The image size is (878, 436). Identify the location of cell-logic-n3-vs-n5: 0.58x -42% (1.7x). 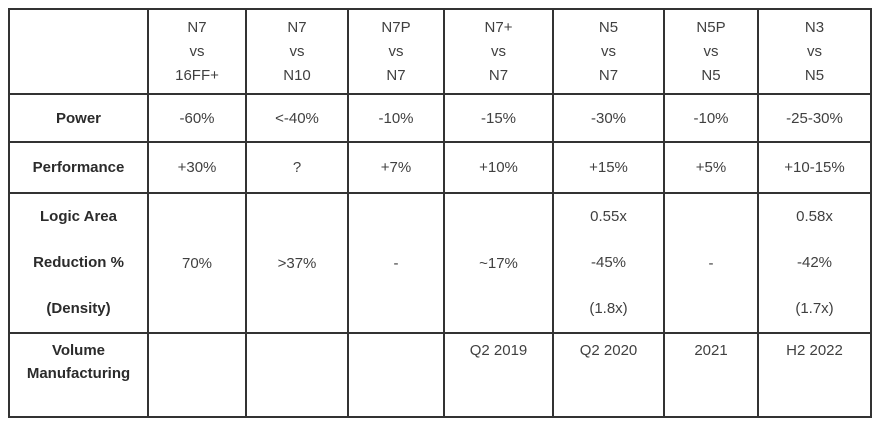
(814, 263).